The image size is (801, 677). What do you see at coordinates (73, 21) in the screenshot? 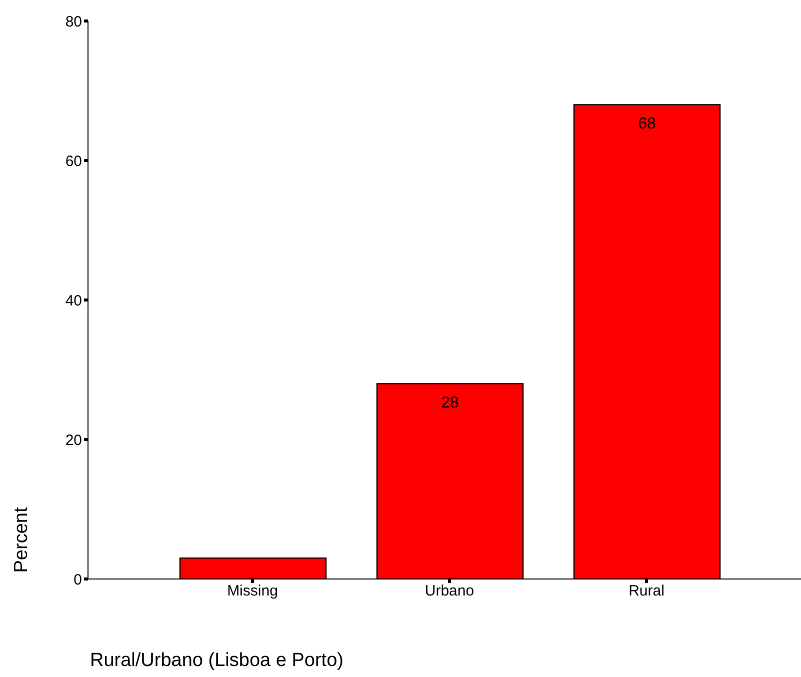
I see `y-tick-label: 80` at bounding box center [73, 21].